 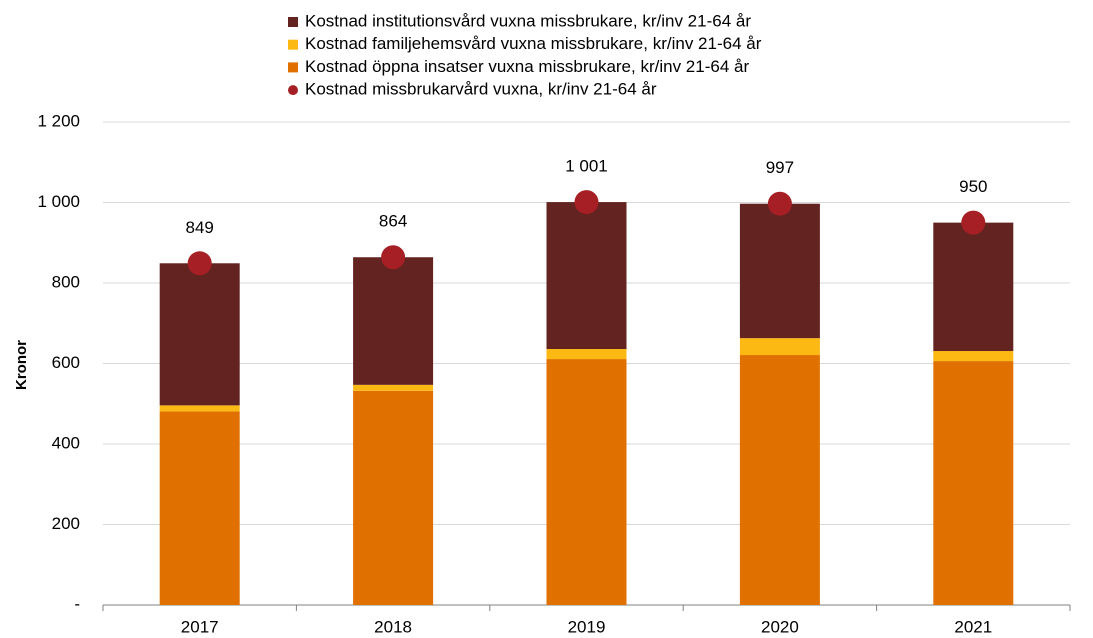 What do you see at coordinates (66, 362) in the screenshot?
I see `y-tick-label: 600` at bounding box center [66, 362].